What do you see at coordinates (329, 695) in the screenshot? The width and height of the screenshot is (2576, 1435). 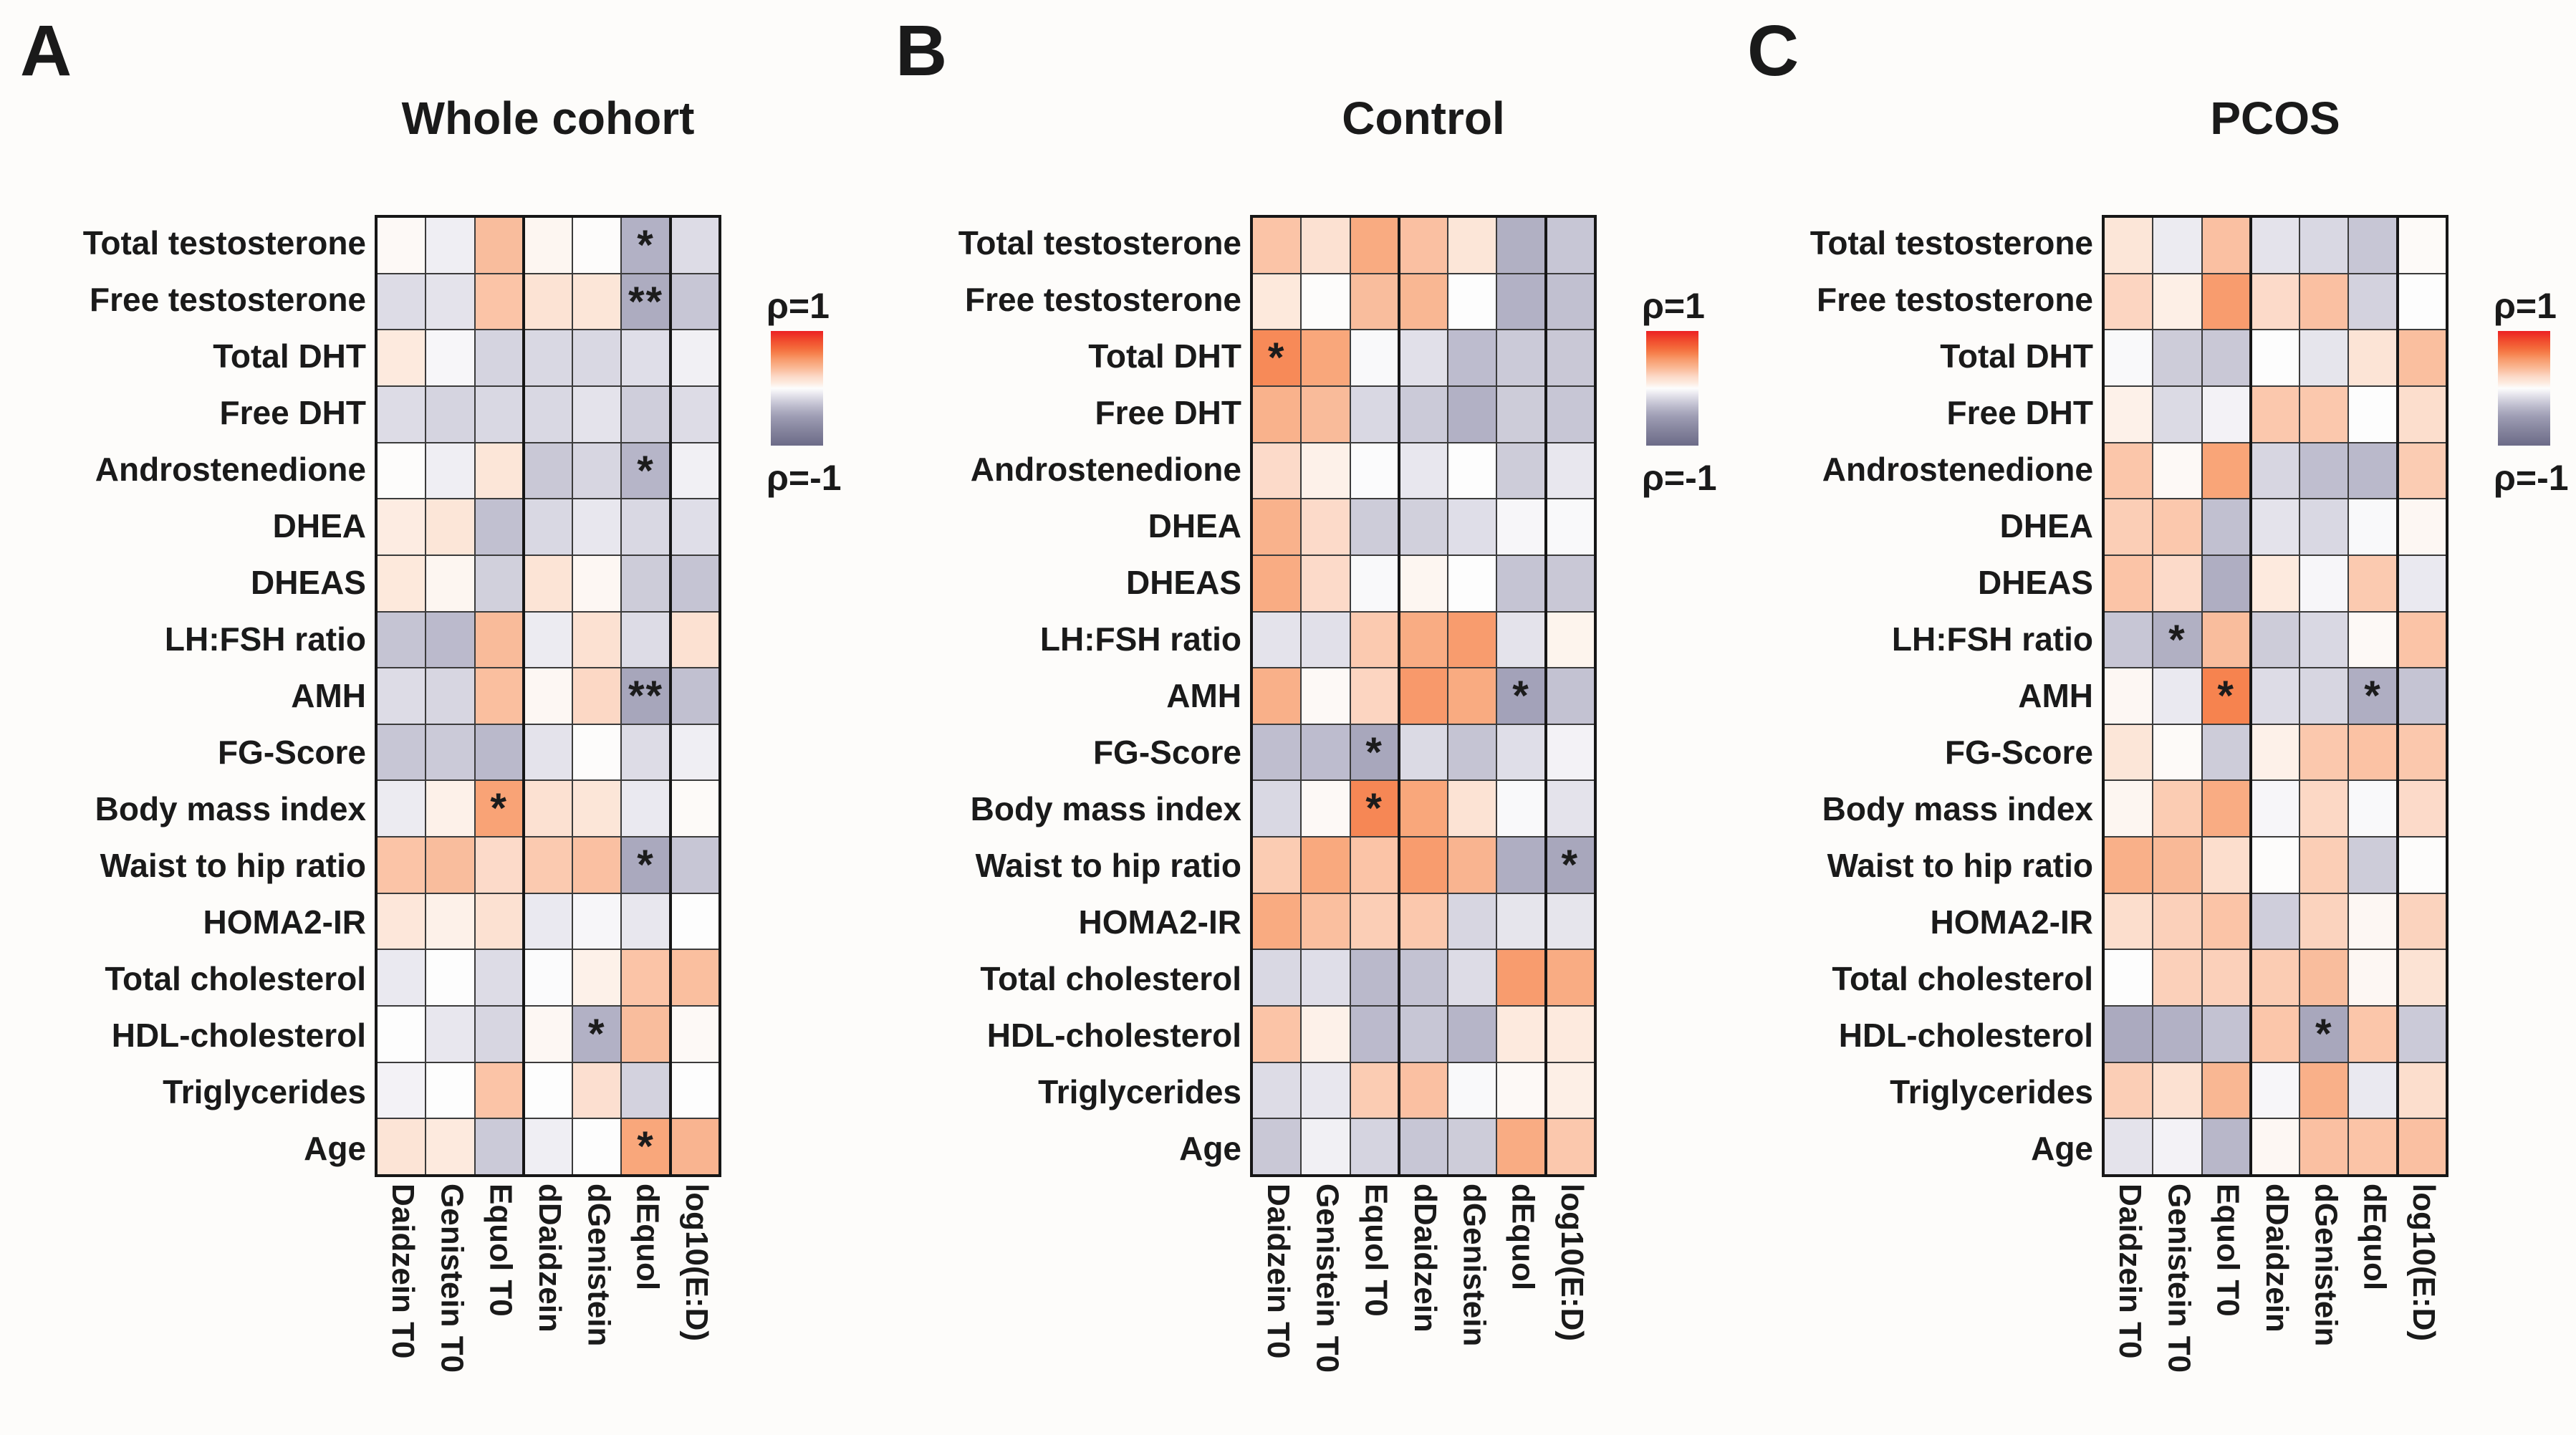 I see `row-label: AMH` at bounding box center [329, 695].